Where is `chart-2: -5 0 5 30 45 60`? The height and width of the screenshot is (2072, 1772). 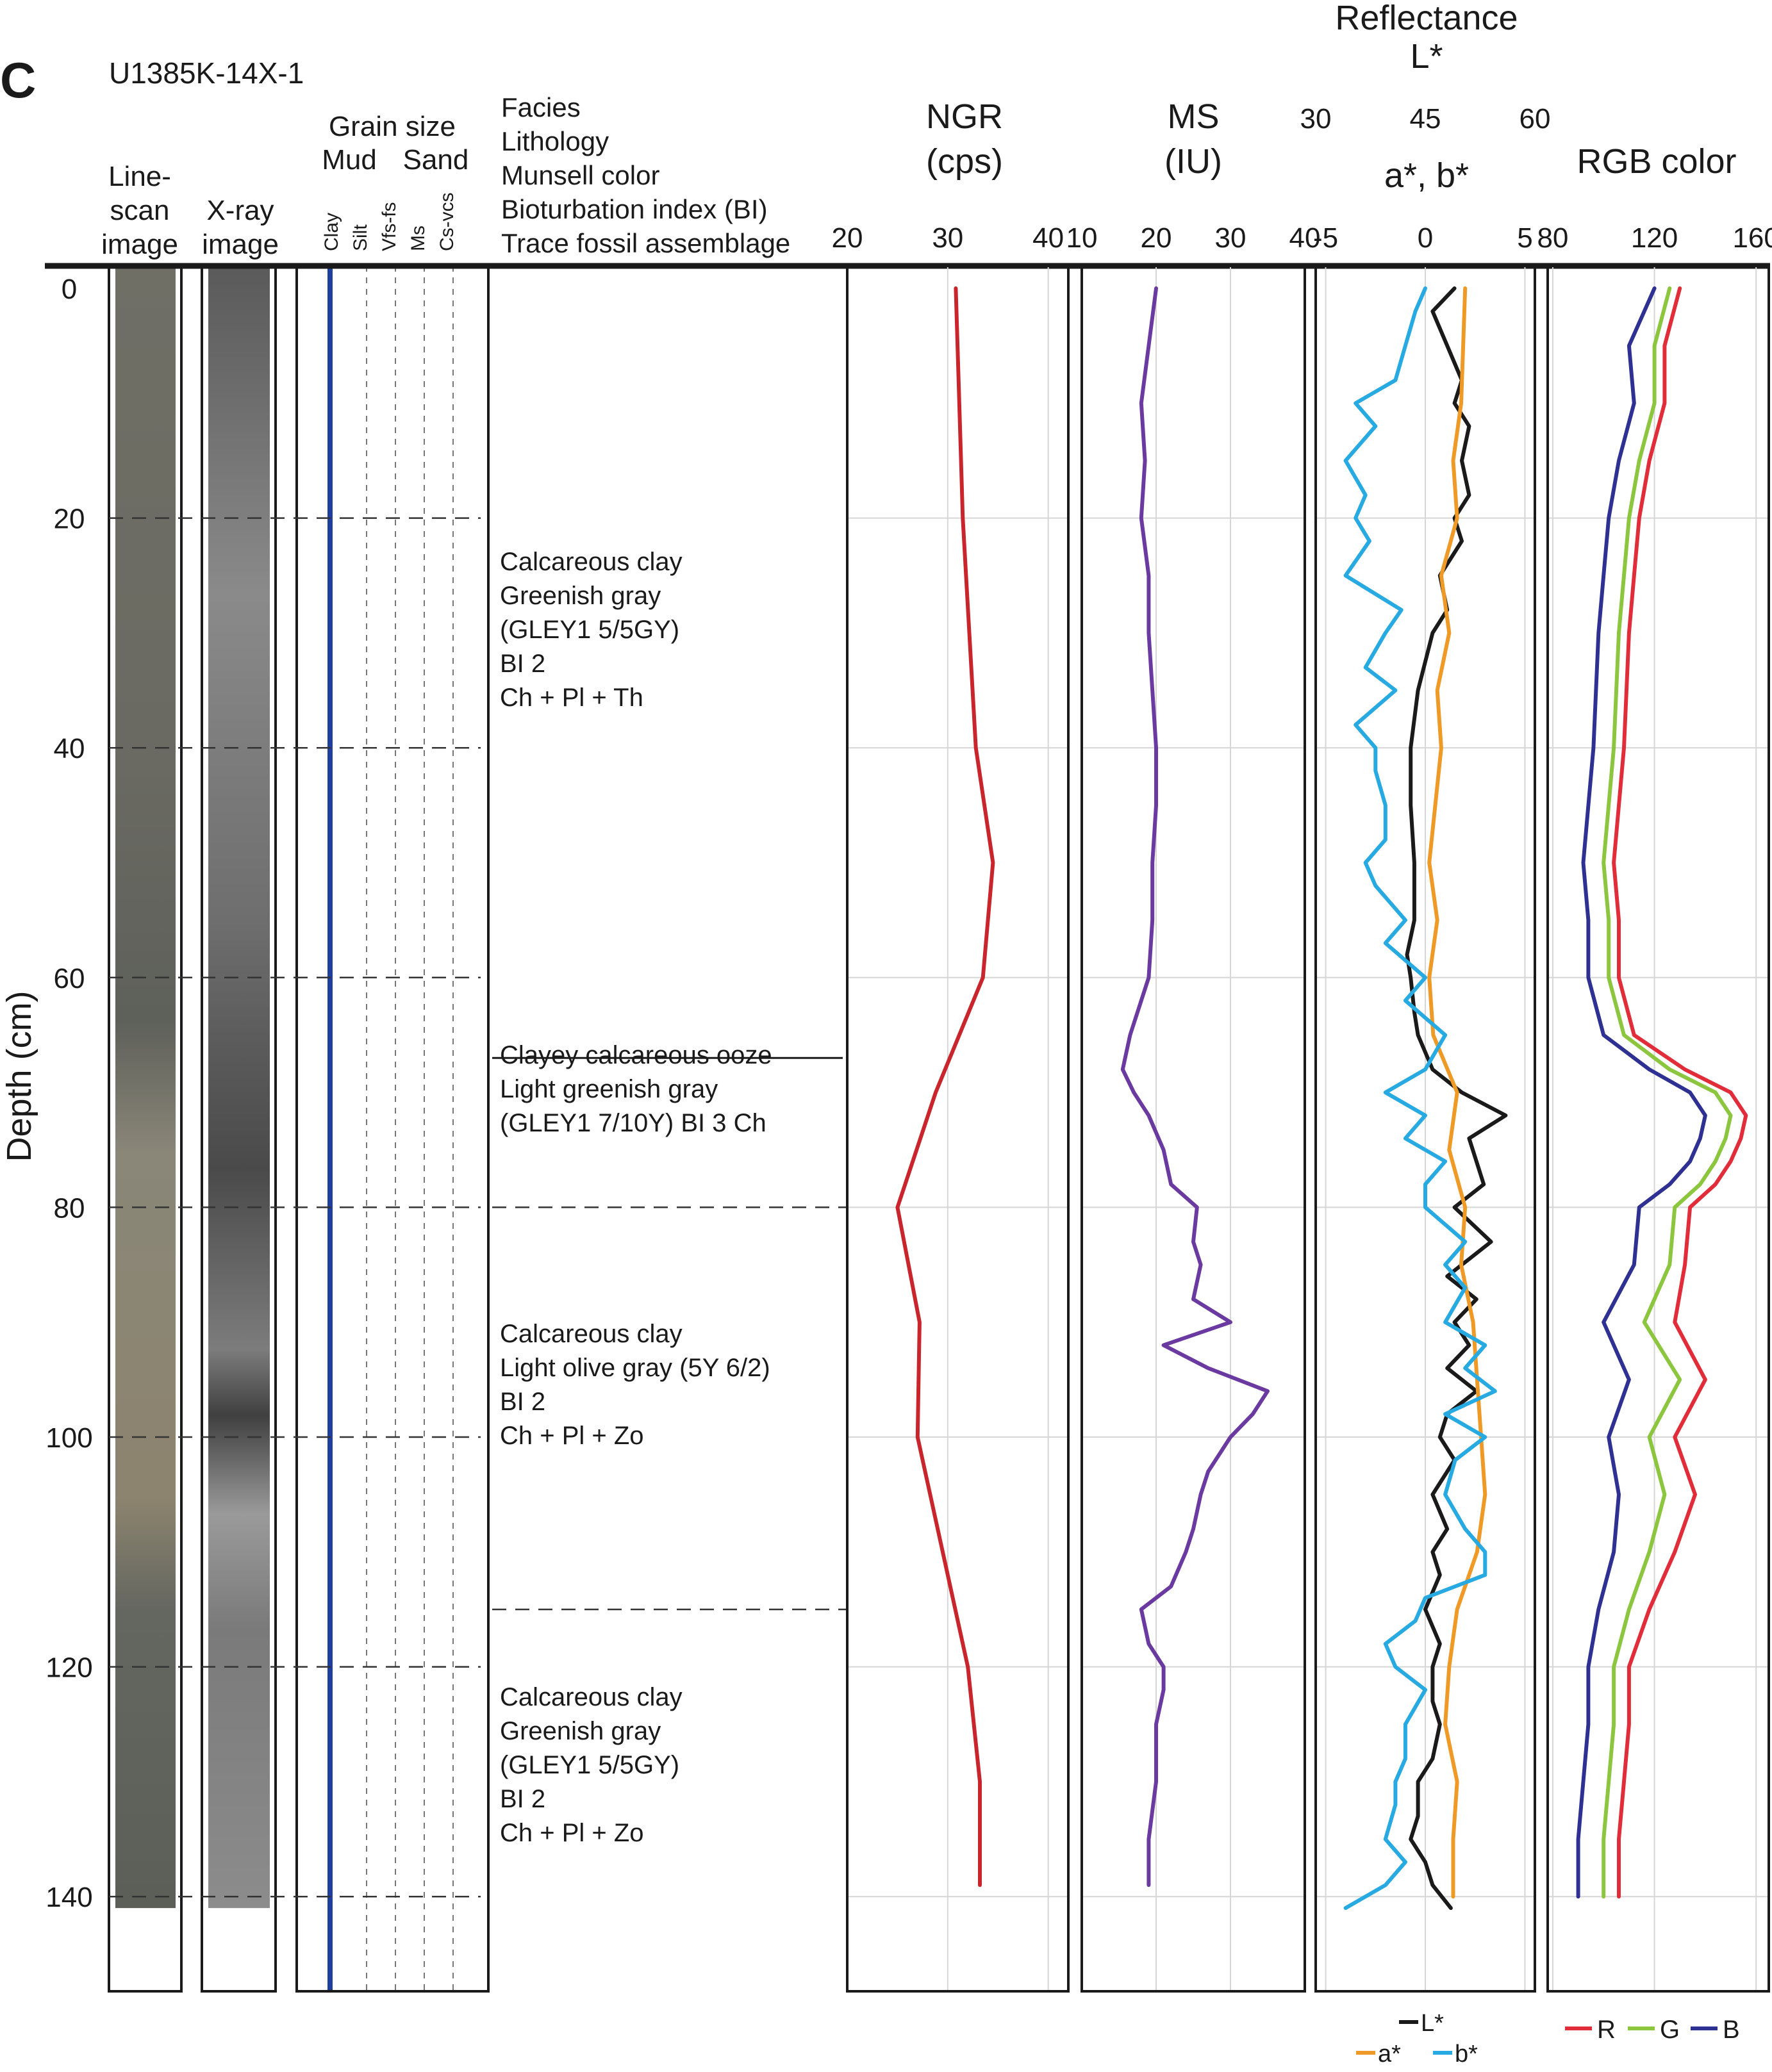
chart-2: -5 0 5 30 45 60 is located at coordinates (1425, 1048).